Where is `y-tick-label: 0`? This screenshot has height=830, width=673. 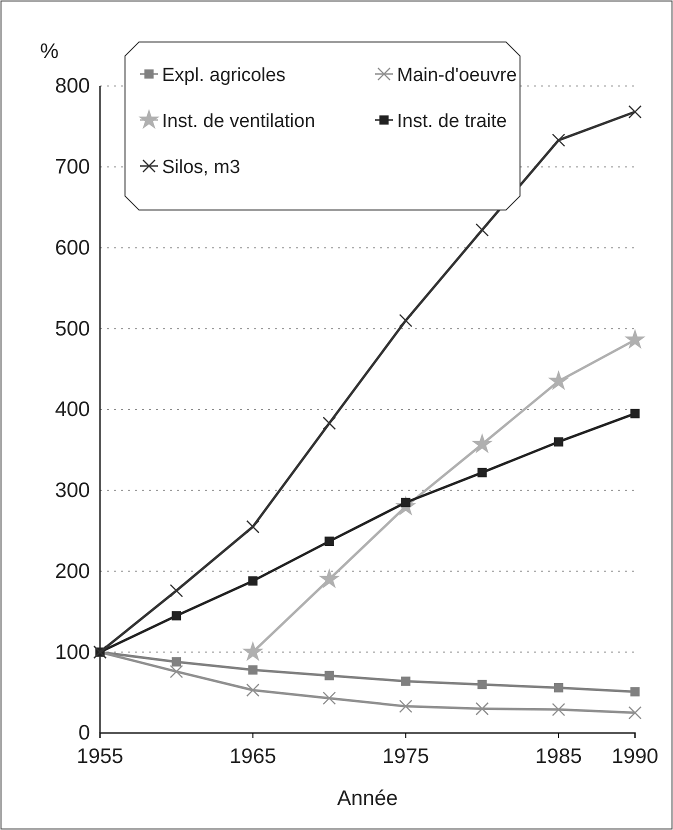 y-tick-label: 0 is located at coordinates (84, 733).